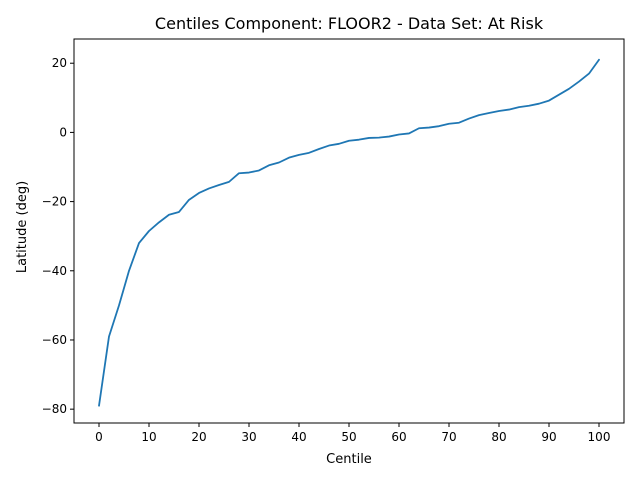  What do you see at coordinates (148, 437) in the screenshot?
I see `x-tick-label: 10` at bounding box center [148, 437].